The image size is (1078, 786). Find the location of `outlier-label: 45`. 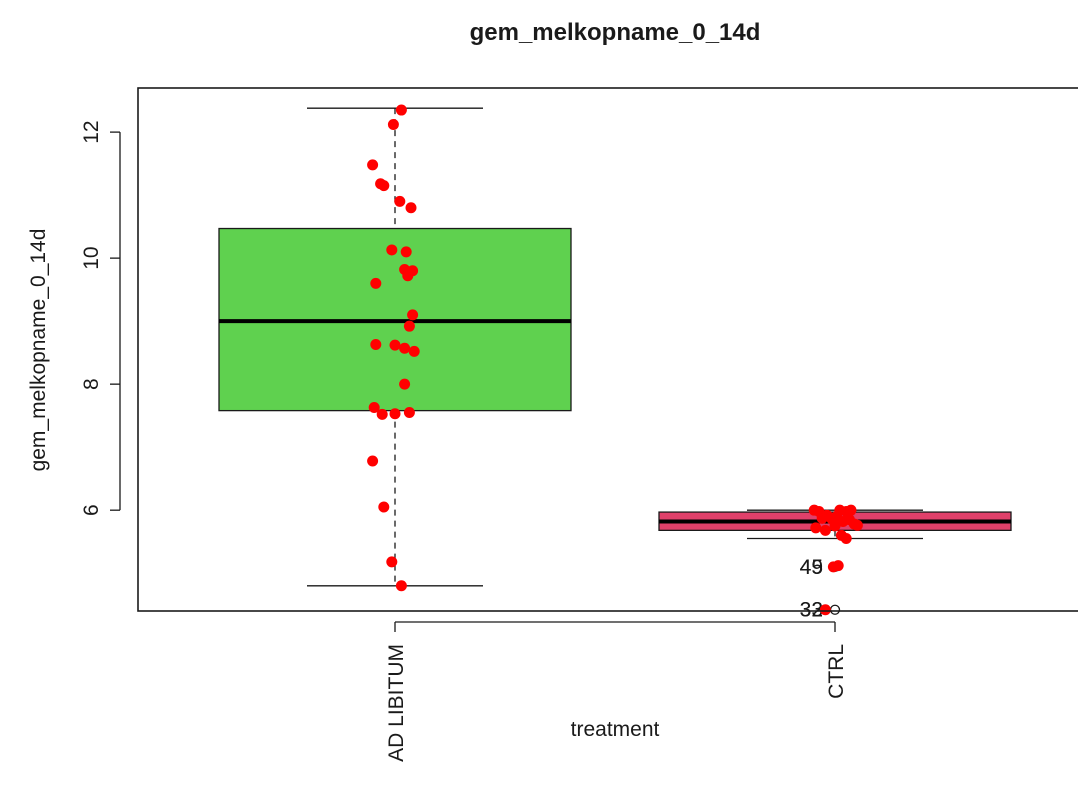

outlier-label: 45 is located at coordinates (811, 567).